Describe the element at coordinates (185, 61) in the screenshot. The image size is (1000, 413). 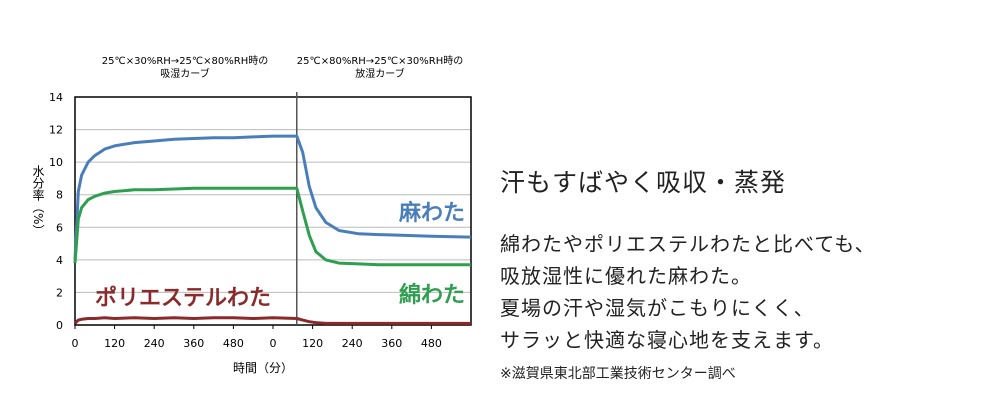
I see `phase-label: 25℃×30%RH→25℃×80%RH時の` at that location.